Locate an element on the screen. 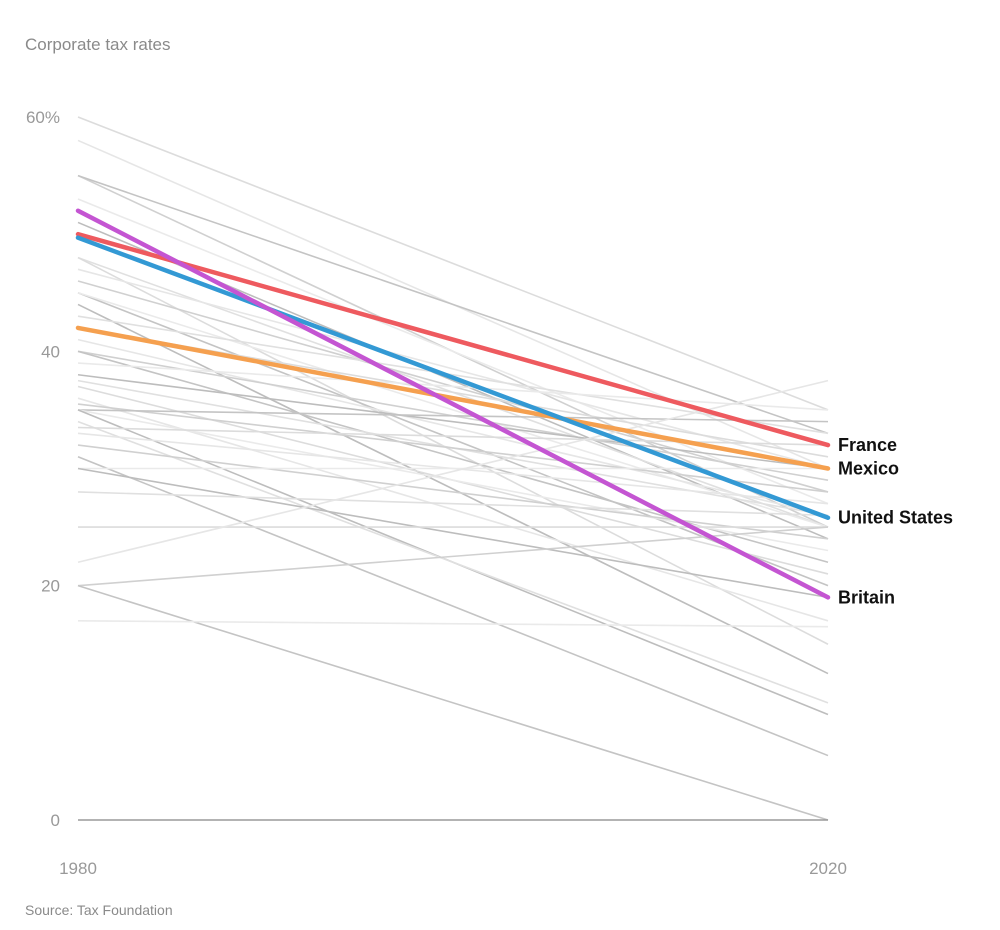 The width and height of the screenshot is (1000, 930). series-line-mexico is located at coordinates (453, 398).